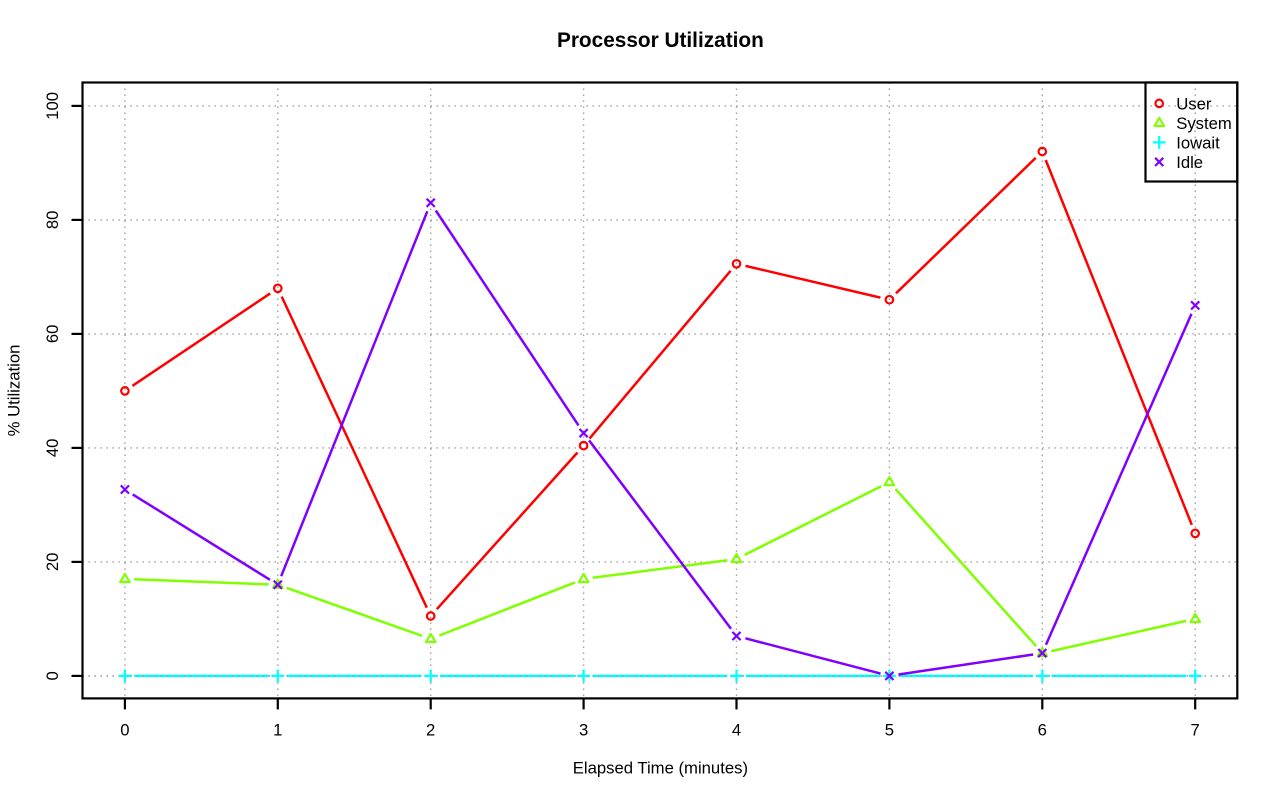 This screenshot has height=806, width=1280. I want to click on svg-text: 4, so click(736, 729).